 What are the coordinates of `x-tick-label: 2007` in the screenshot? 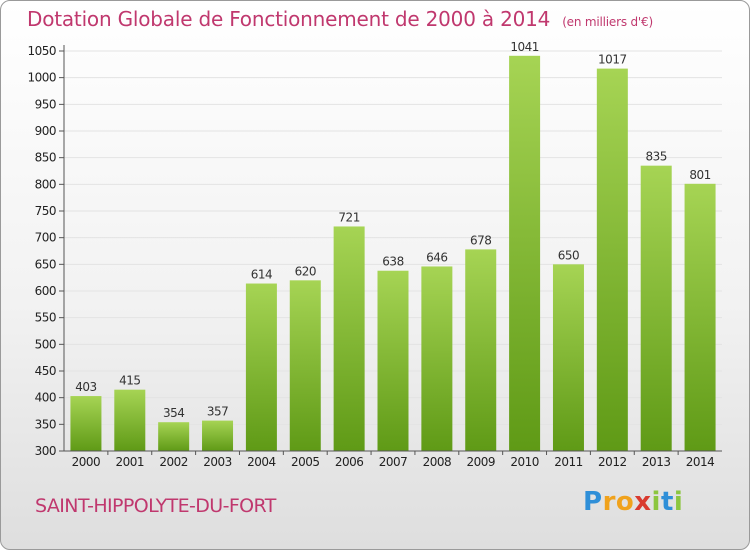 It's located at (393, 462).